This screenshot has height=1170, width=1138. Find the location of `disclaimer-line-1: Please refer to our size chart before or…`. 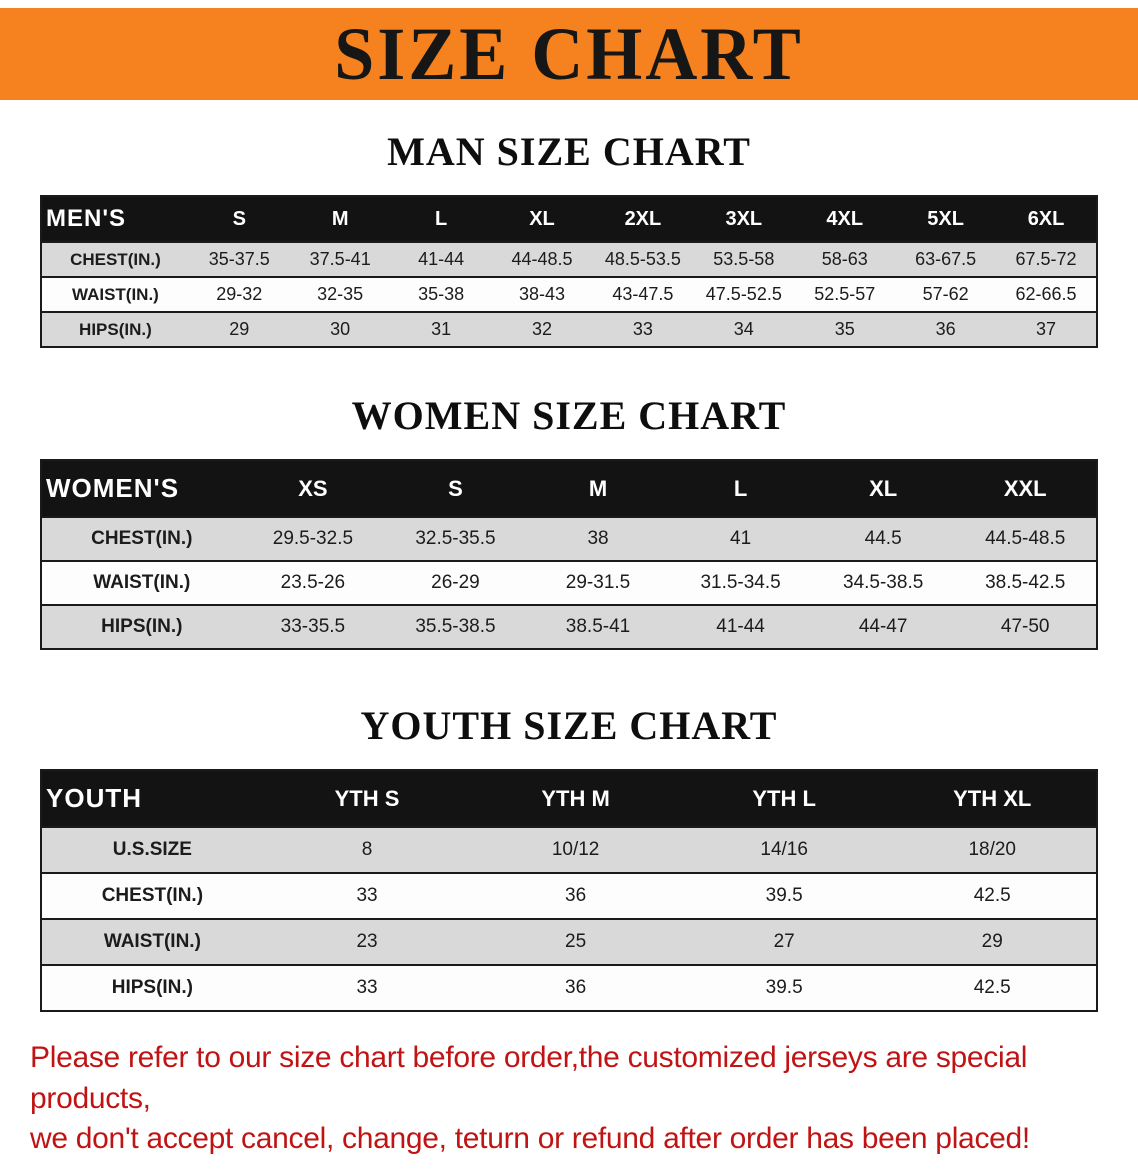

disclaimer-line-1: Please refer to our size chart before or… is located at coordinates (529, 1078).